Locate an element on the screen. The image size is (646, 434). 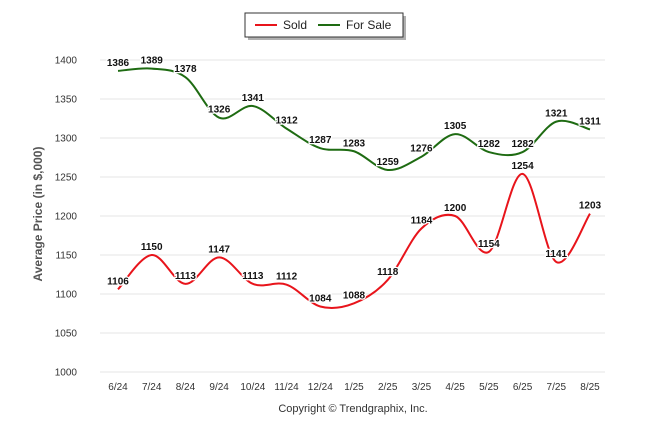
data-label-for-sale: 1276 is located at coordinates (421, 149).